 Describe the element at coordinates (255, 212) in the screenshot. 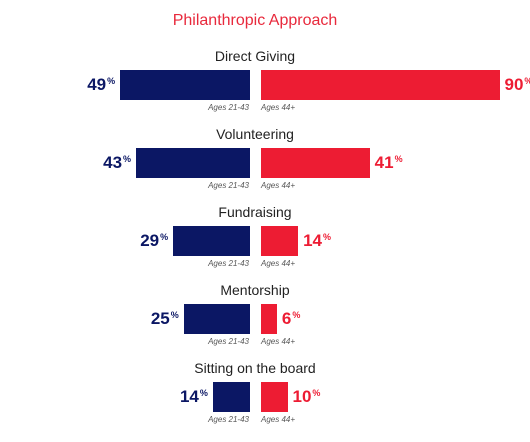

I see `category-label: Fundraising` at that location.